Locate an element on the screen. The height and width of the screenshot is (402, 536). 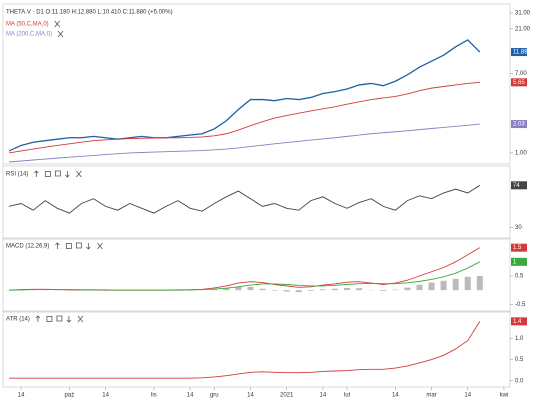
pane-title: MACD (12,26,9) is located at coordinates (27, 247).